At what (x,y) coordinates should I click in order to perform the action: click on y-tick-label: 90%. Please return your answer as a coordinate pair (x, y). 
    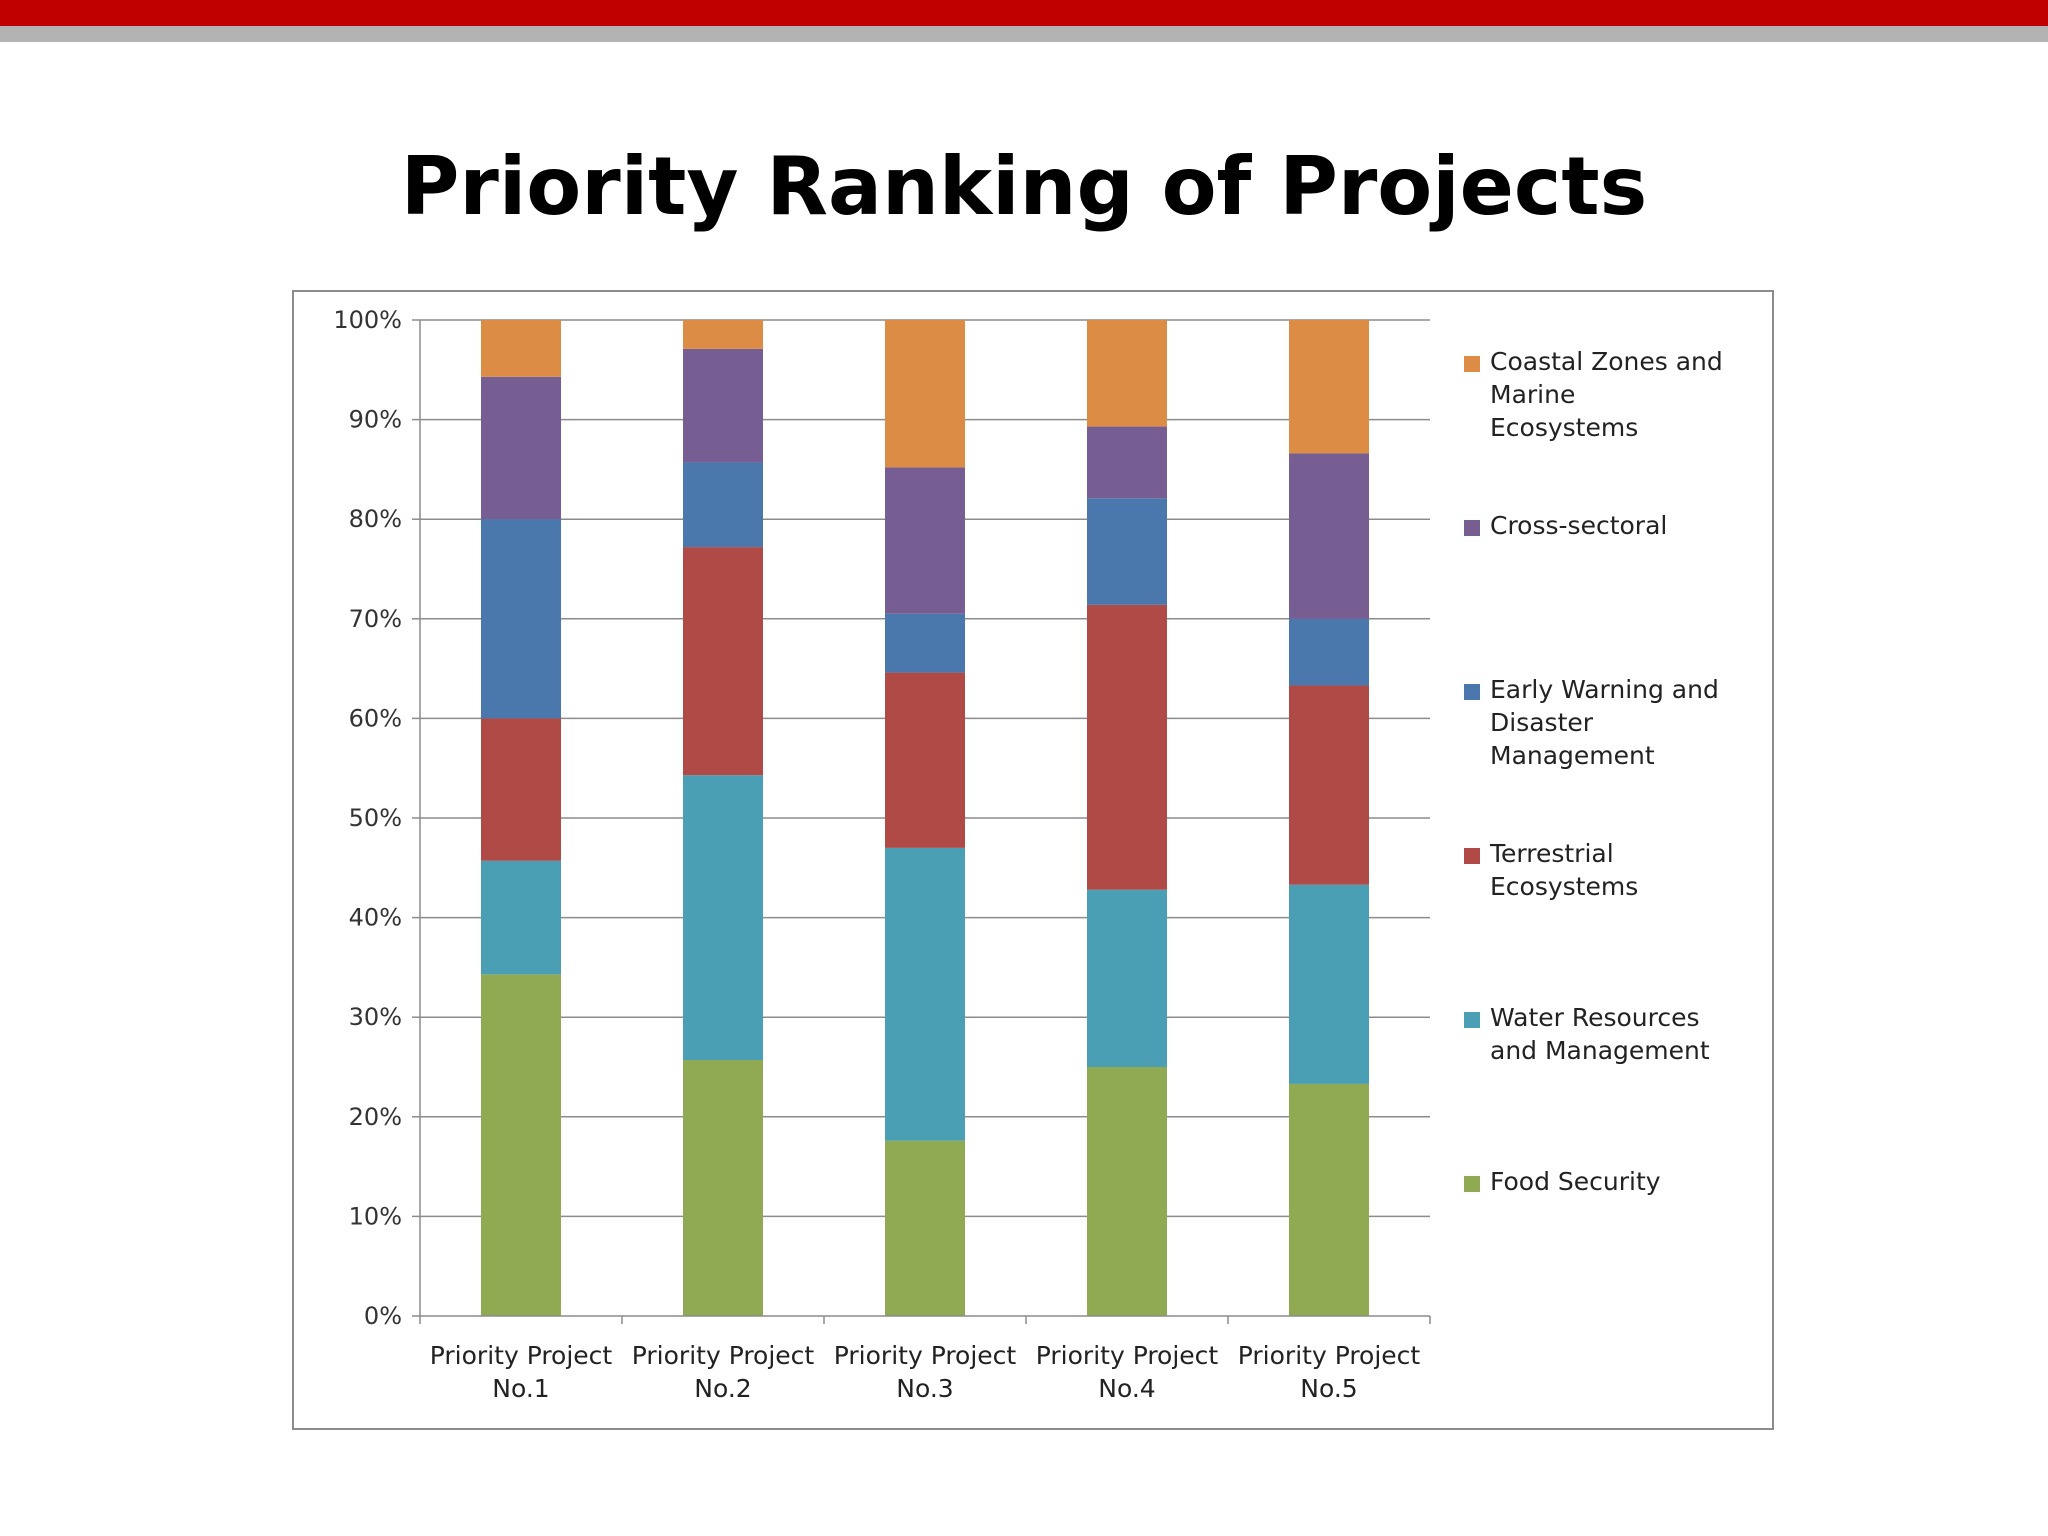
    Looking at the image, I should click on (375, 420).